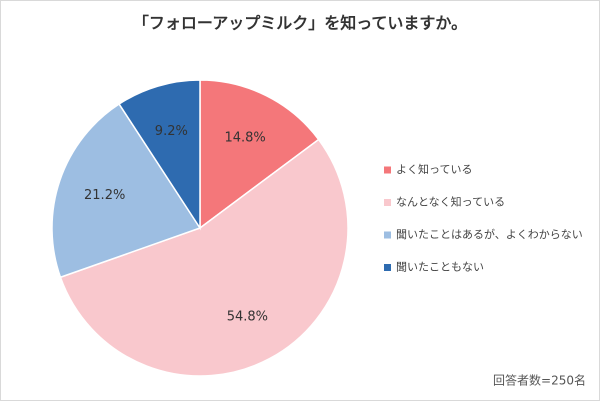 This screenshot has width=600, height=401. What do you see at coordinates (440, 267) in the screenshot?
I see `legend-label: 聞いたこともない` at bounding box center [440, 267].